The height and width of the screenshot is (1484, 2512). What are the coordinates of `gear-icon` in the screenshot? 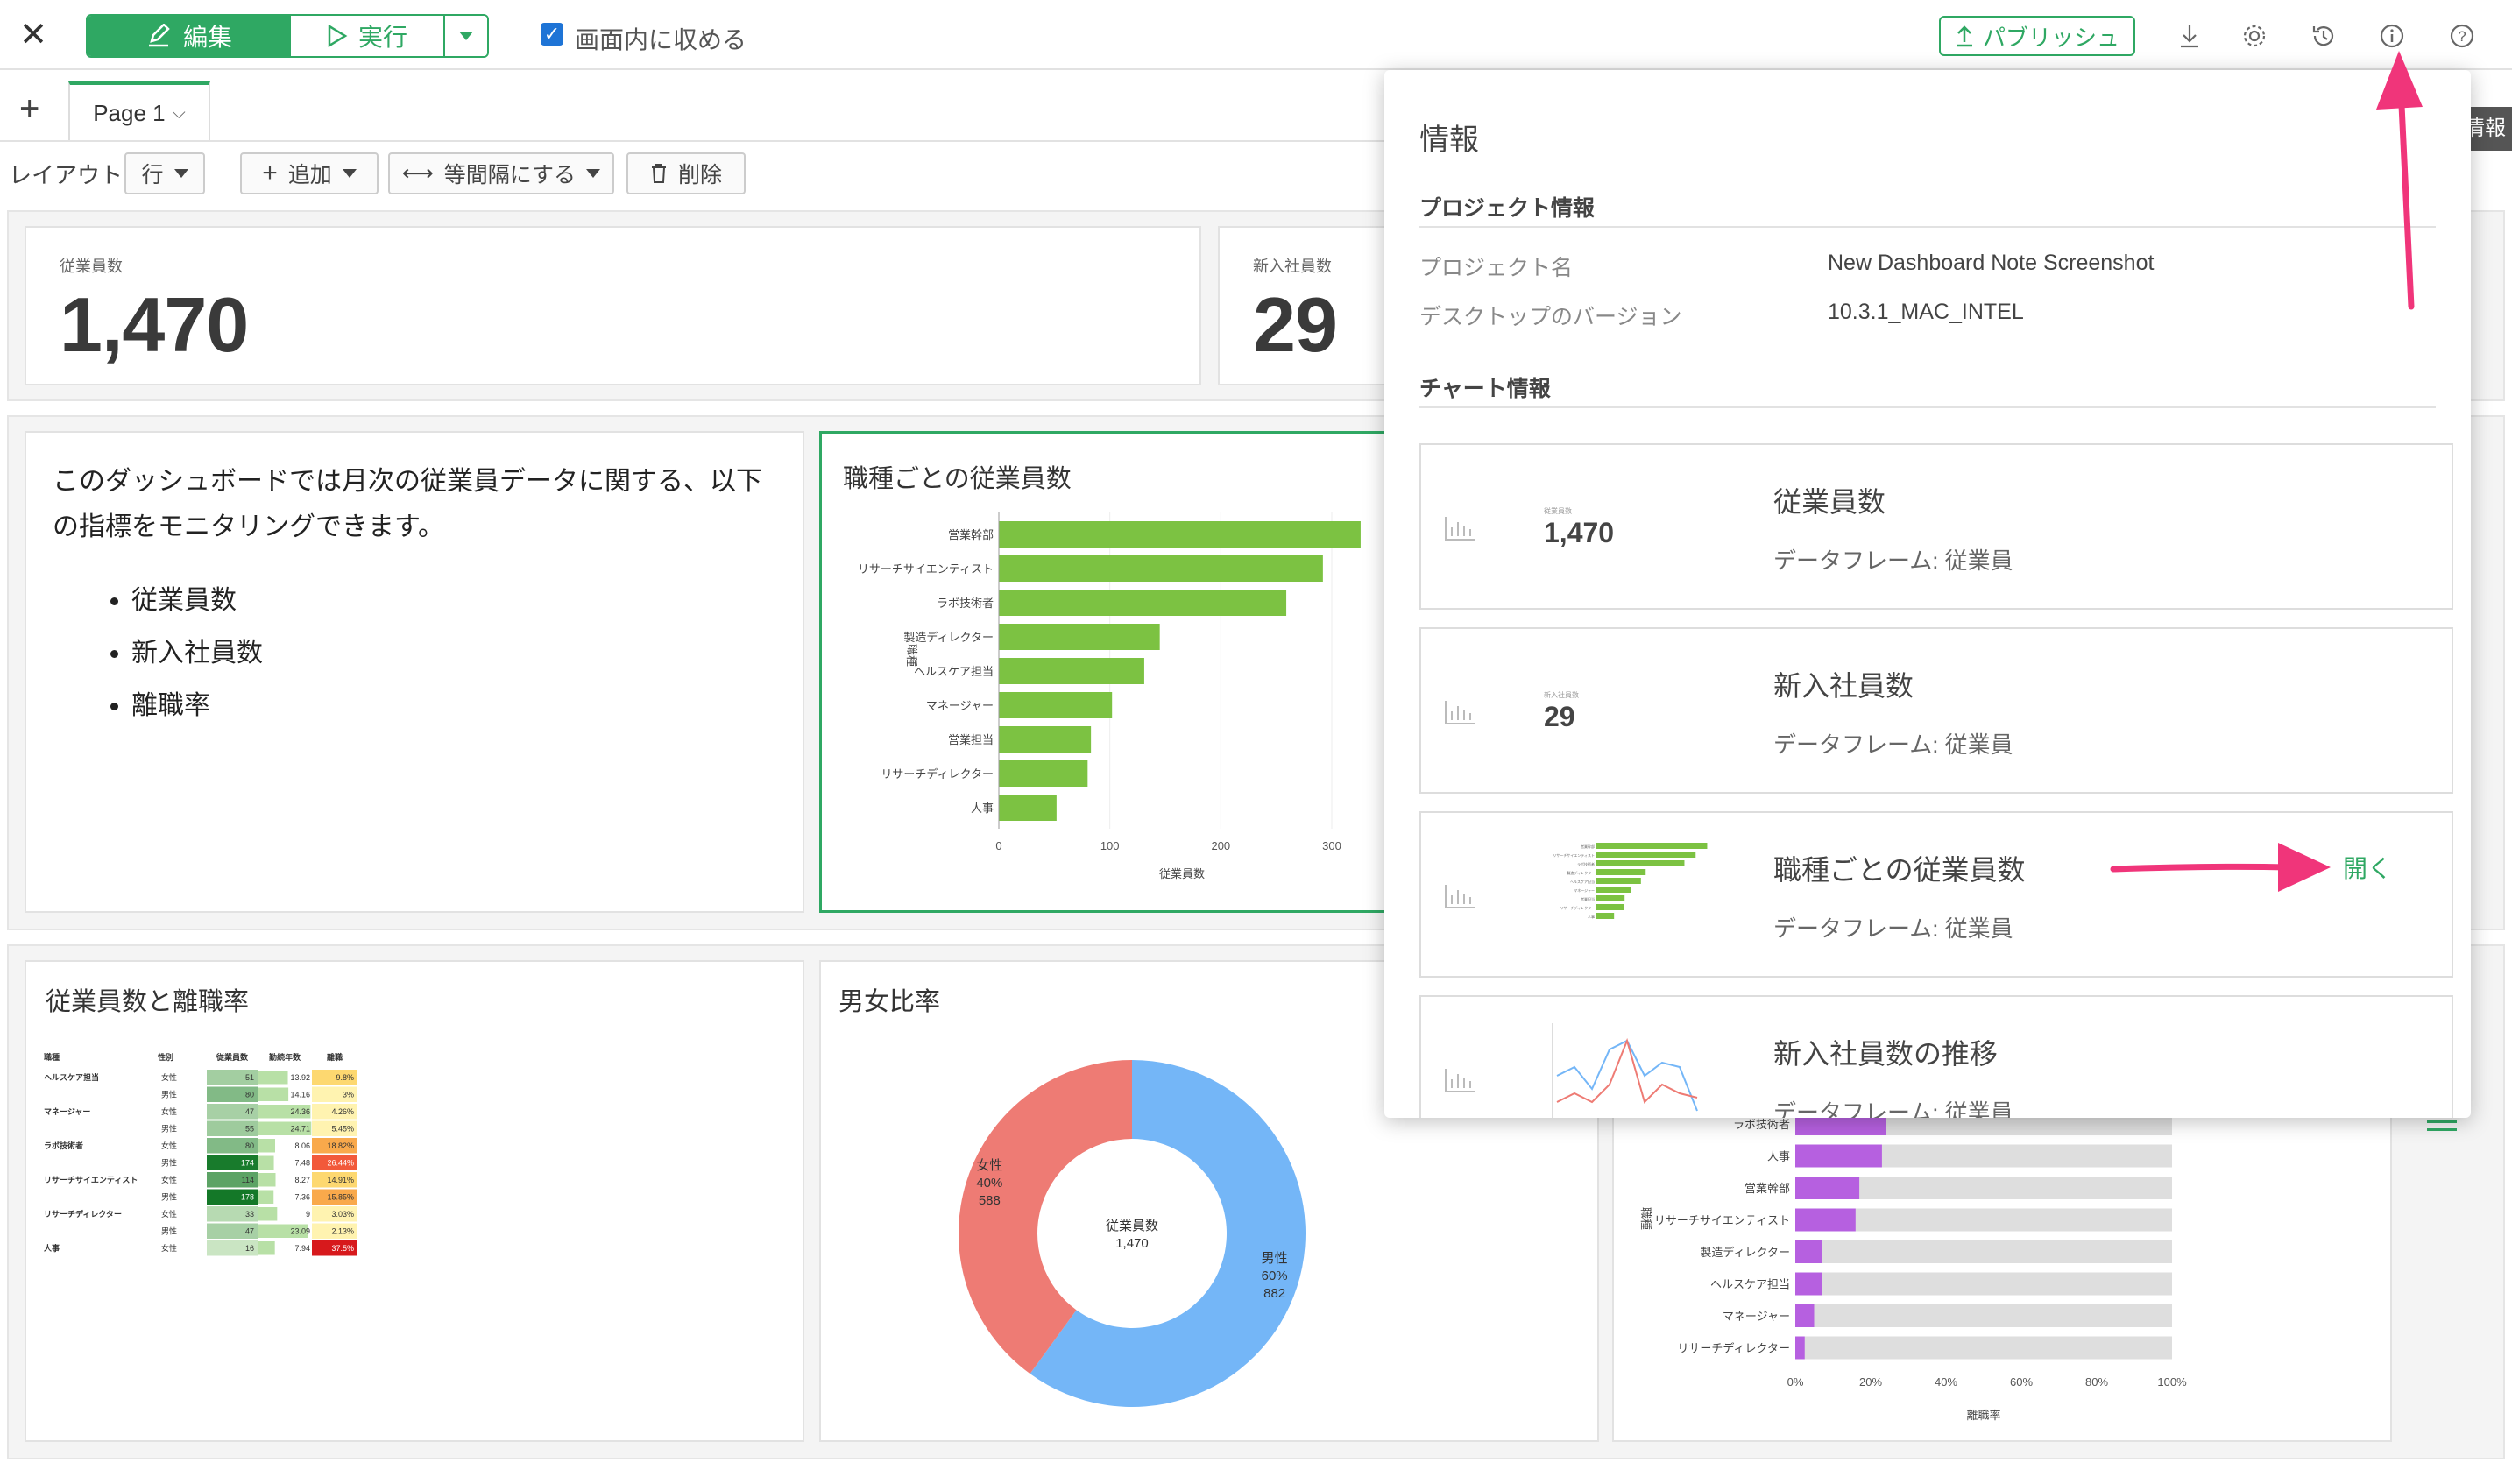 It's located at (2254, 36).